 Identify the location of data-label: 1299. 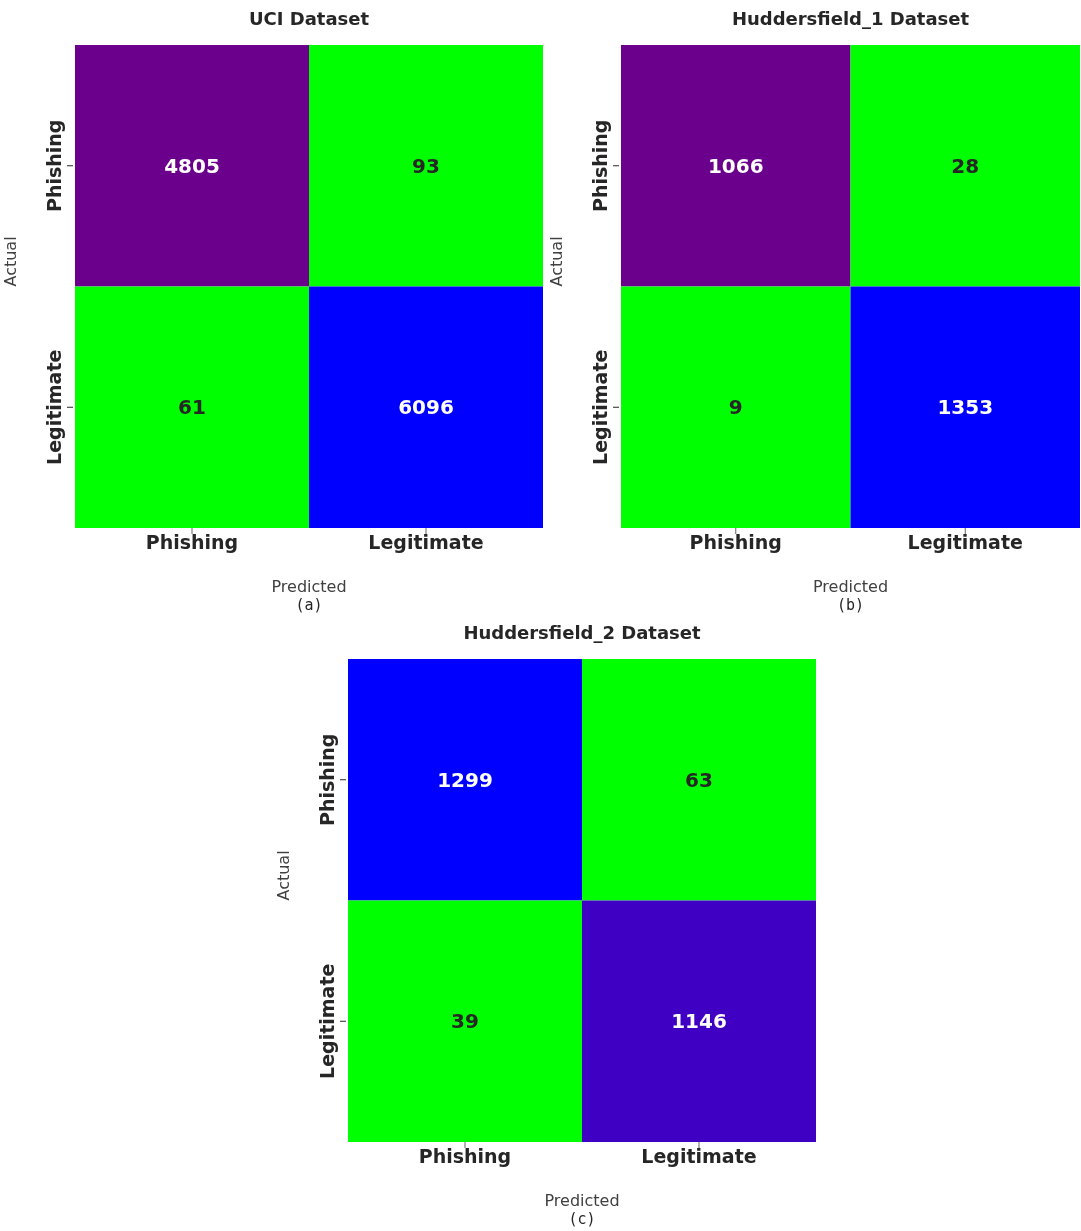
(465, 779).